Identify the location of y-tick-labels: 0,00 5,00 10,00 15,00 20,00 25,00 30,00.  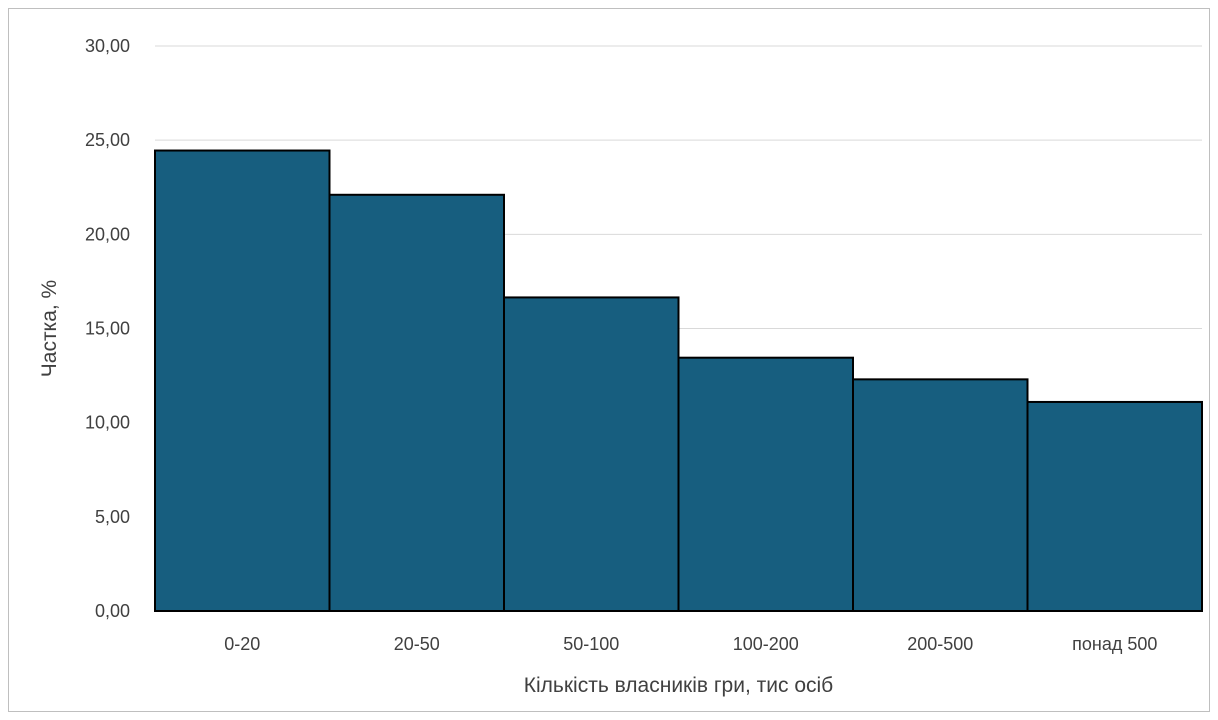
(107, 328).